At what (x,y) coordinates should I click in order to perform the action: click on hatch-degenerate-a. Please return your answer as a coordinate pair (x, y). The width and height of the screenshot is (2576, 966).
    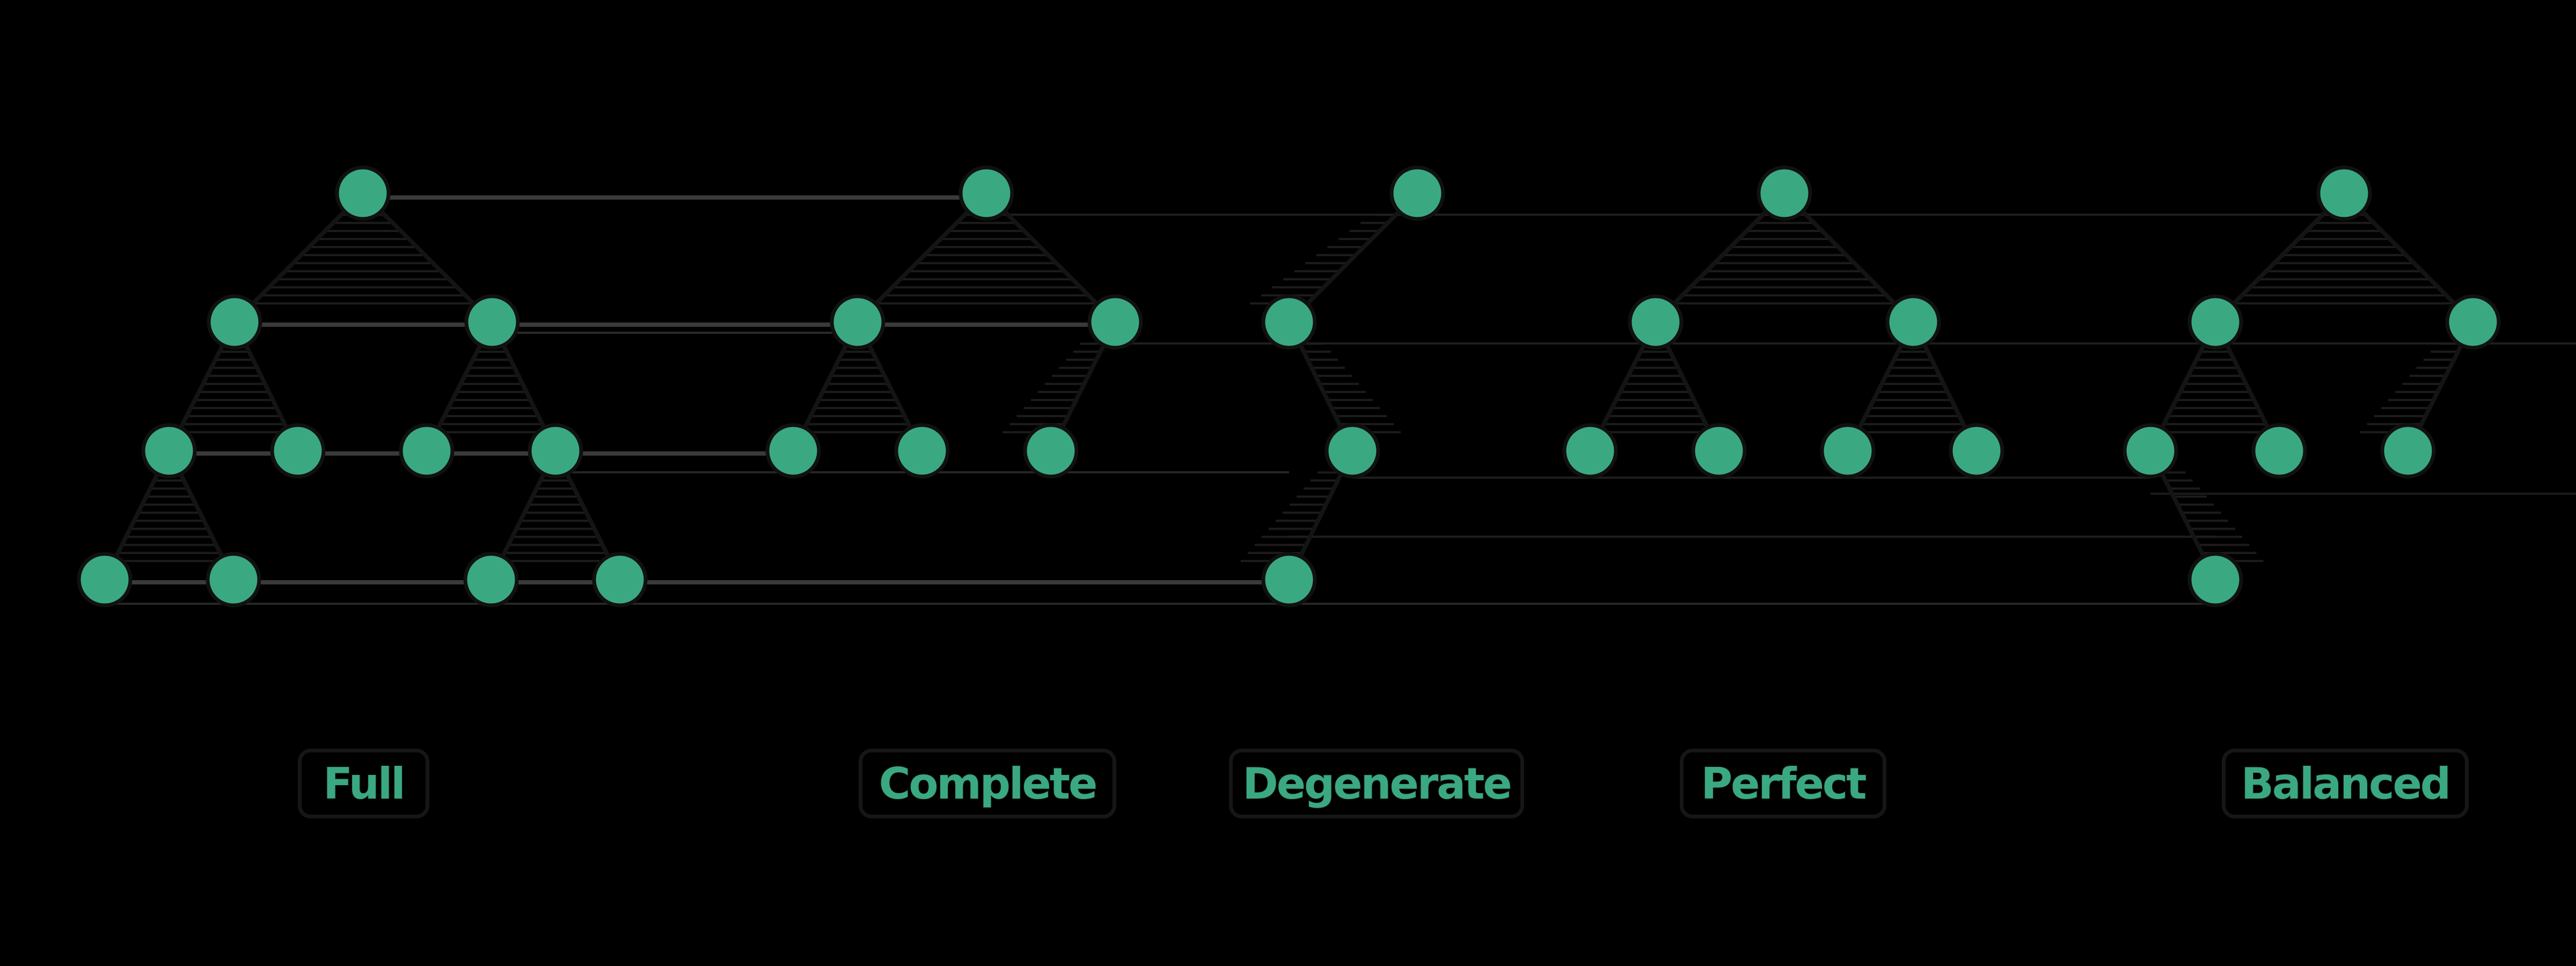
    Looking at the image, I should click on (1350, 388).